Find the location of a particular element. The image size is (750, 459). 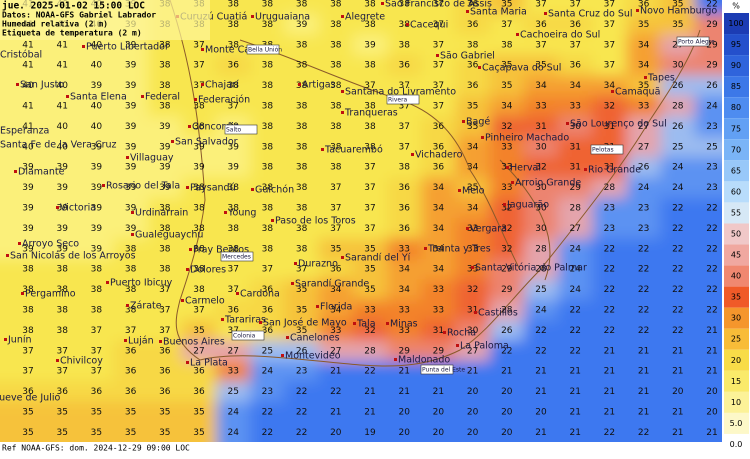

place-label: San José de Mayo is located at coordinates (305, 323).